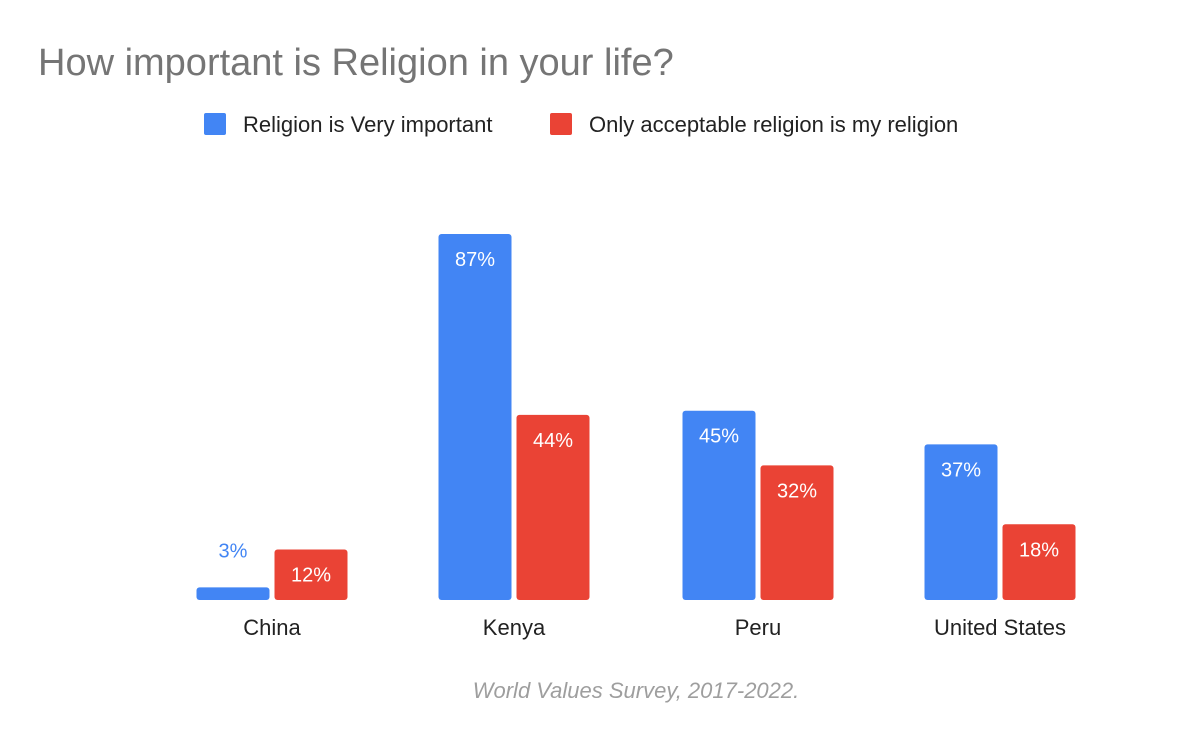  I want to click on bar-label-peru-series-1: 45%, so click(719, 437).